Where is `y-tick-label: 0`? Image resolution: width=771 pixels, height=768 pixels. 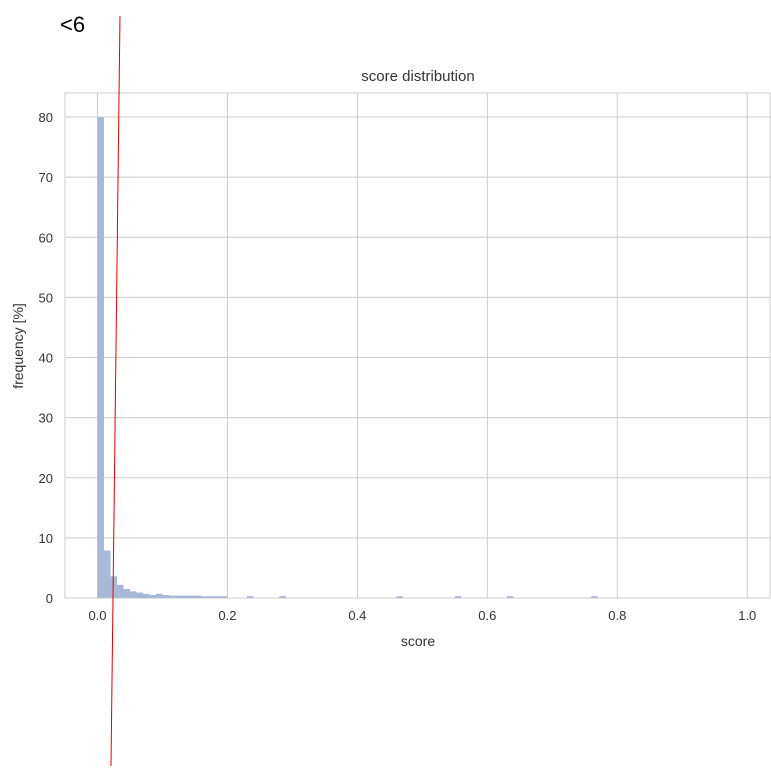 y-tick-label: 0 is located at coordinates (49, 598).